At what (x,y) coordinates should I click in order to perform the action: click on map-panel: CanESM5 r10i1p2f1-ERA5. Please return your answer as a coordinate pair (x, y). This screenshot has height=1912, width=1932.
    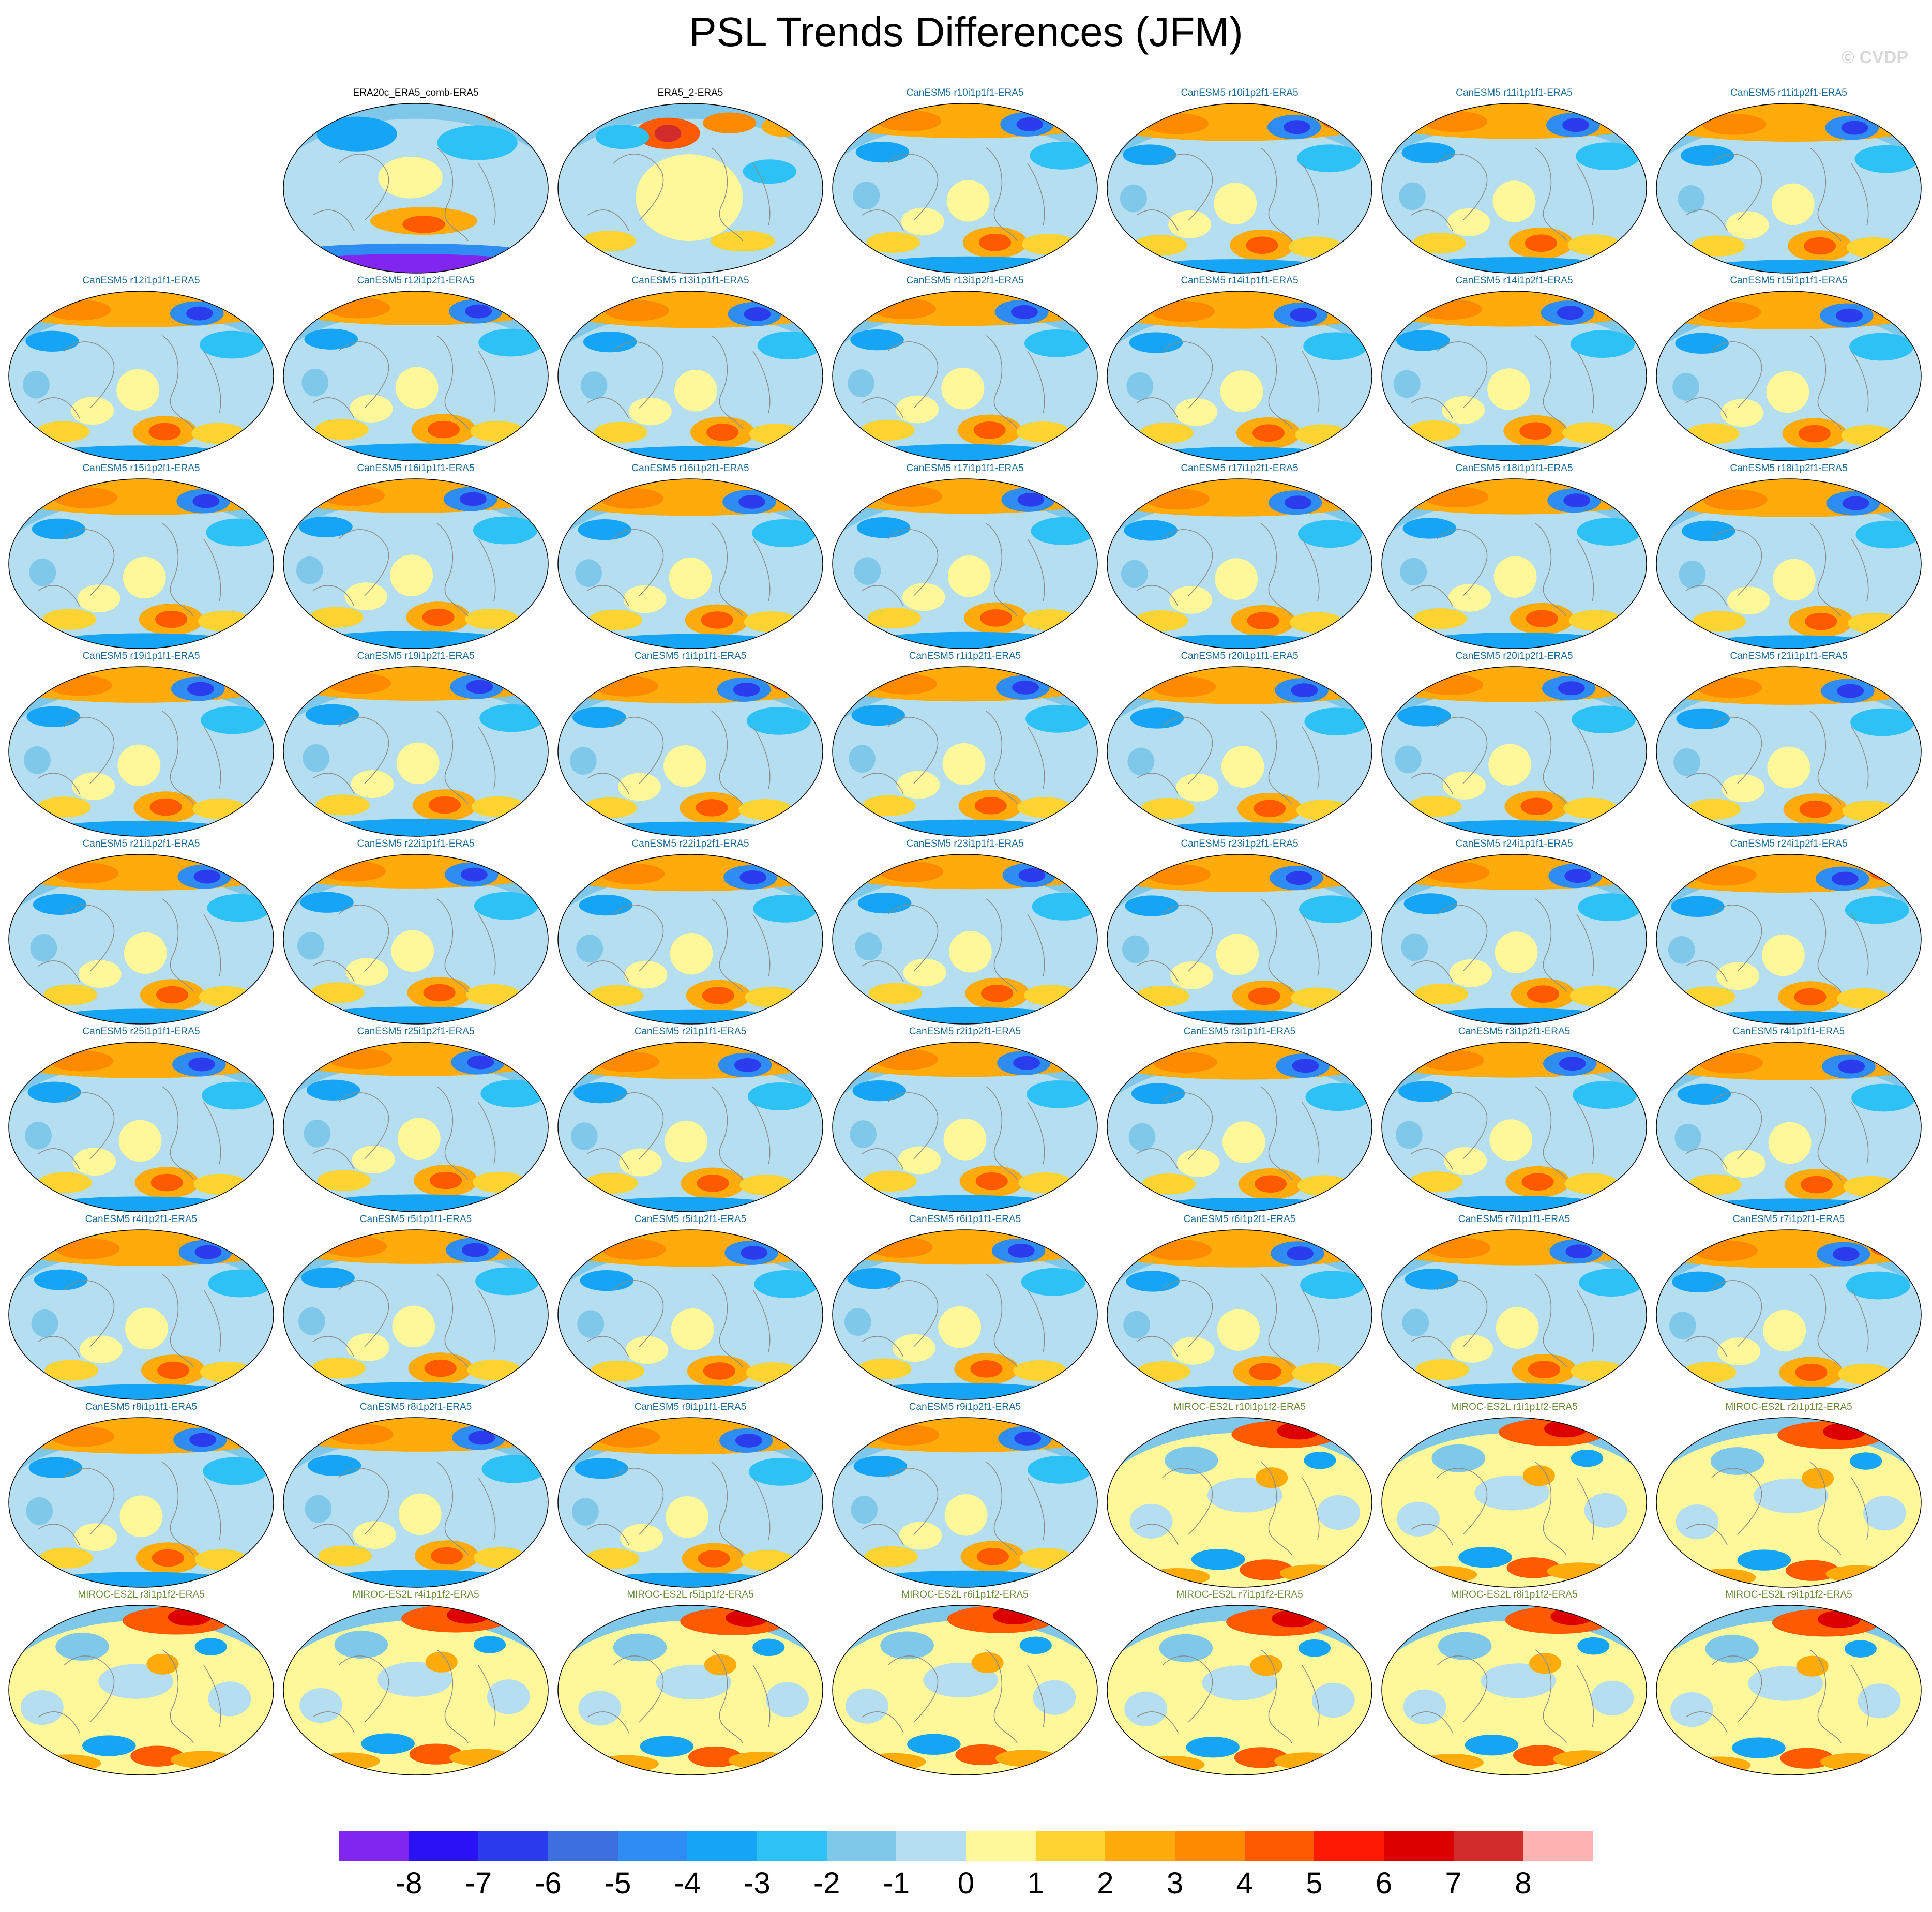
    Looking at the image, I should click on (1240, 181).